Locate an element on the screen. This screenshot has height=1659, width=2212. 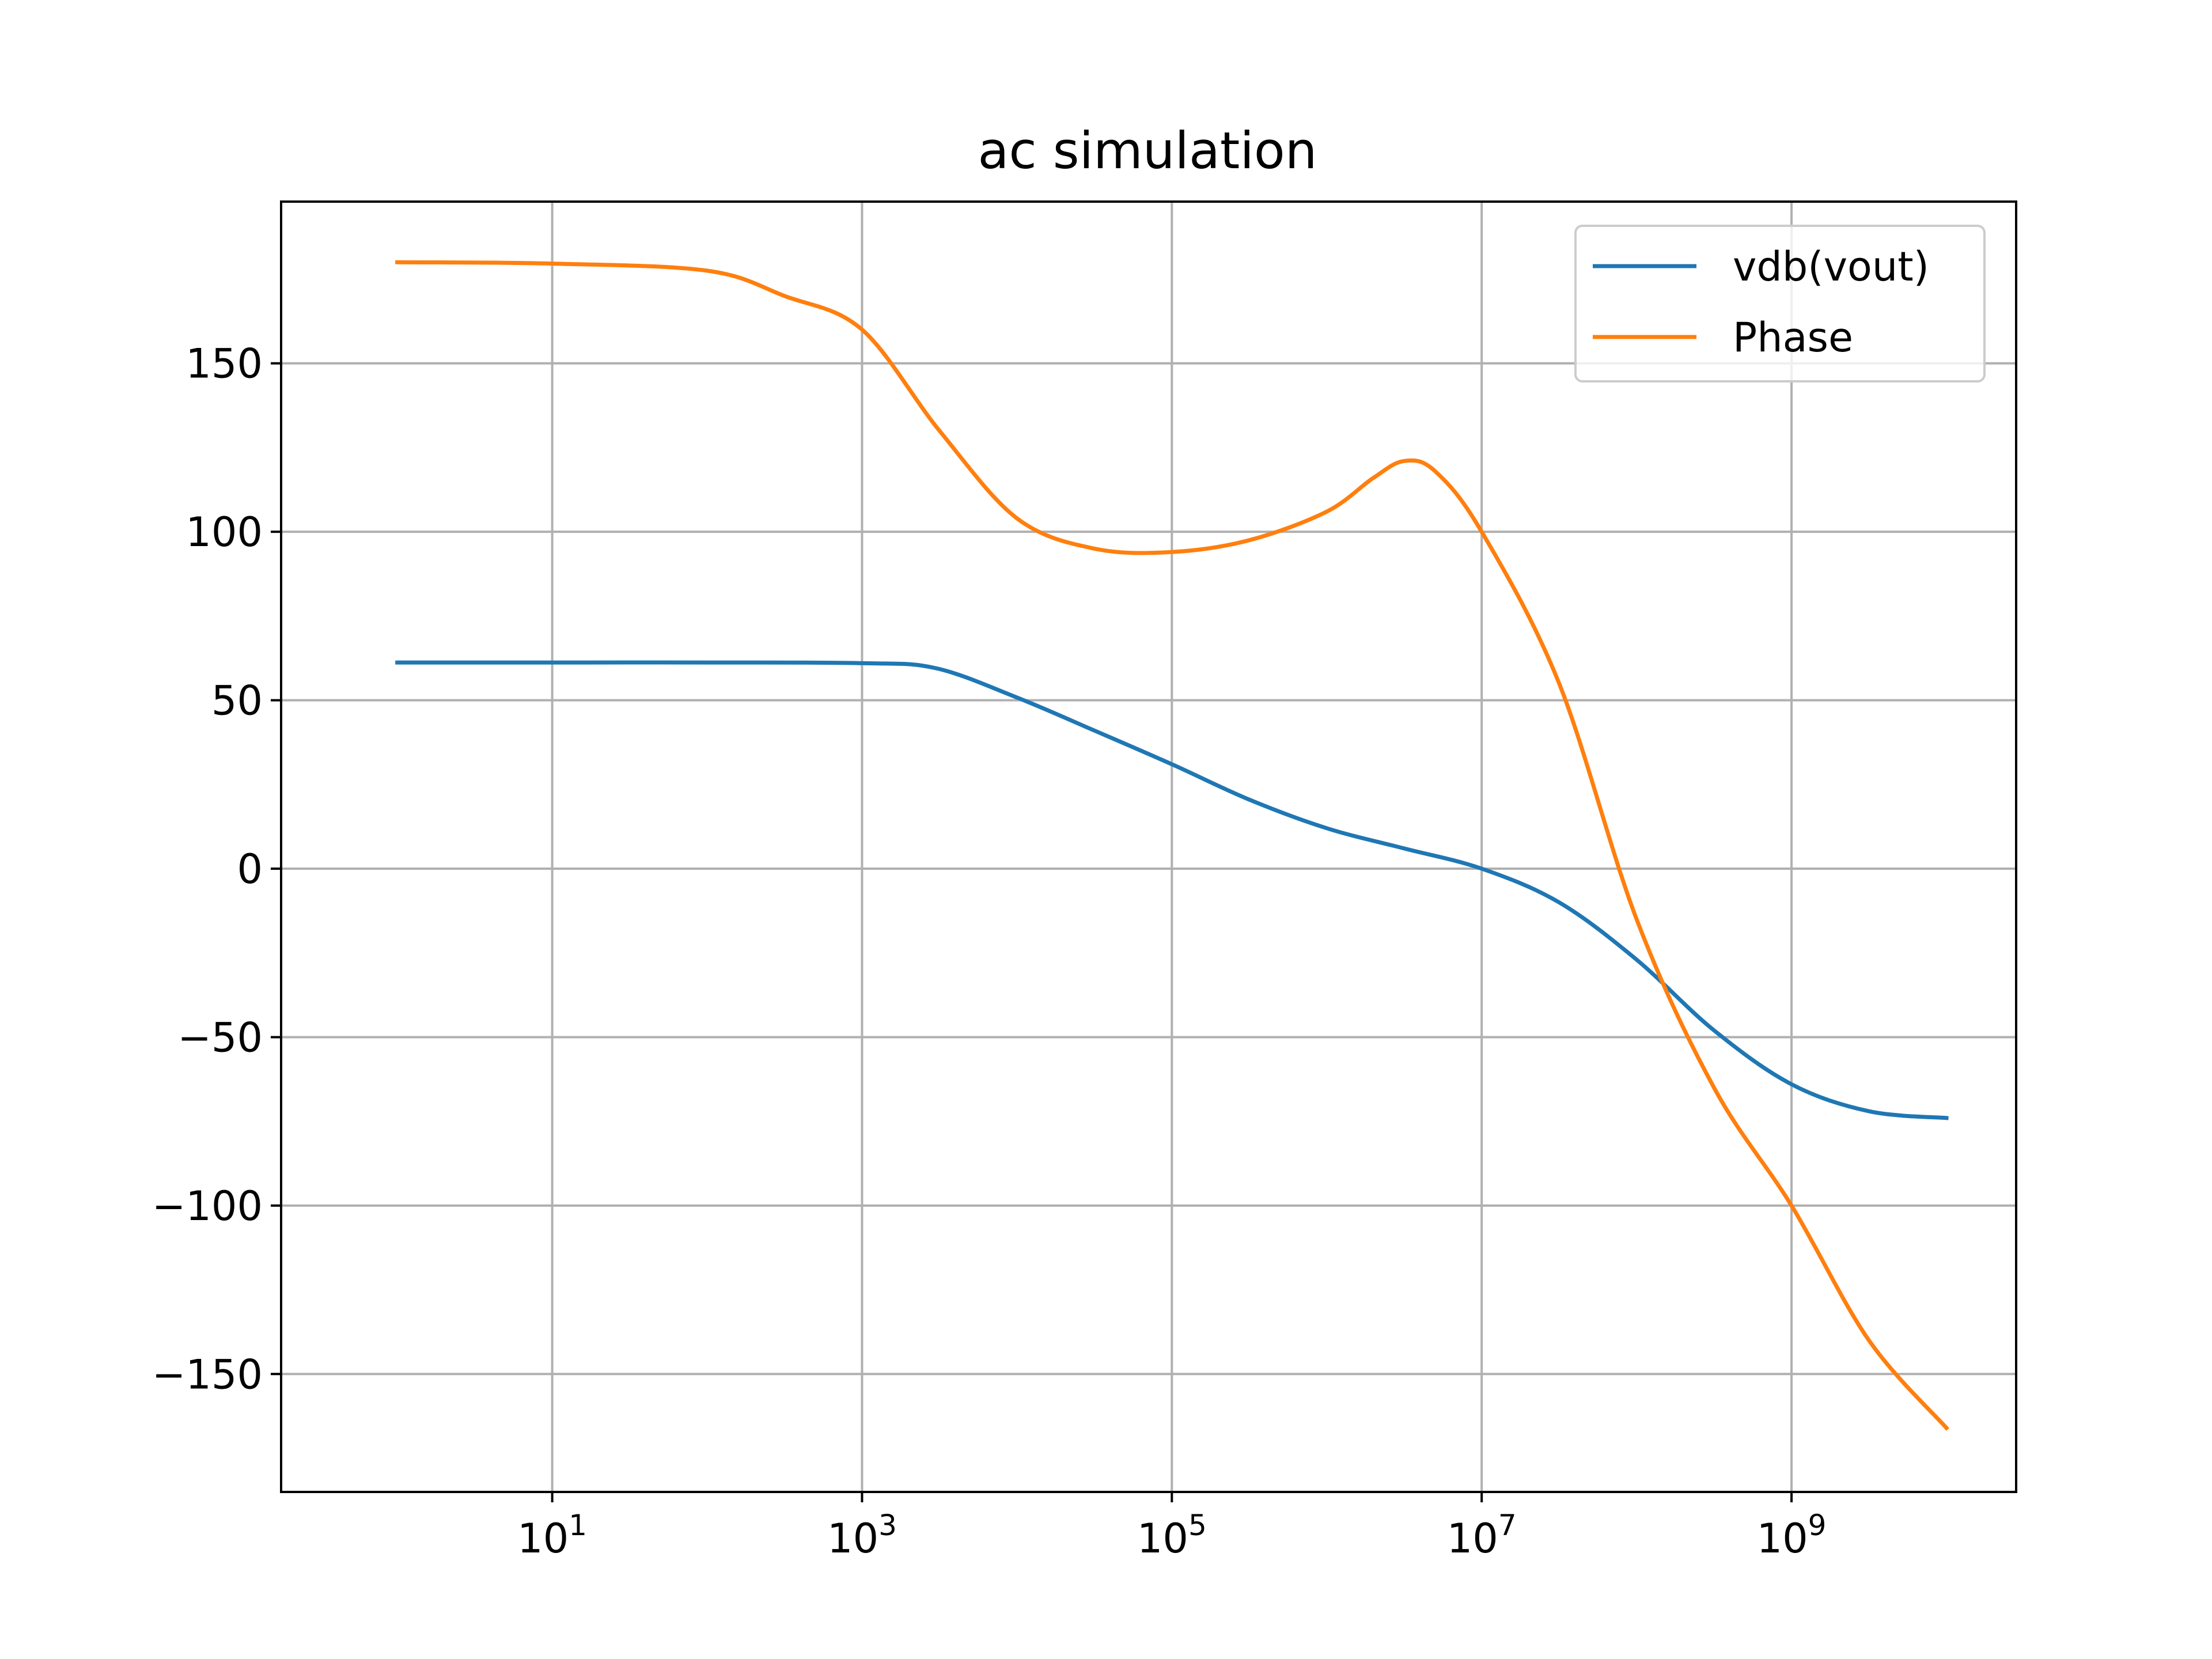
y-tick-label: 50 is located at coordinates (237, 701).